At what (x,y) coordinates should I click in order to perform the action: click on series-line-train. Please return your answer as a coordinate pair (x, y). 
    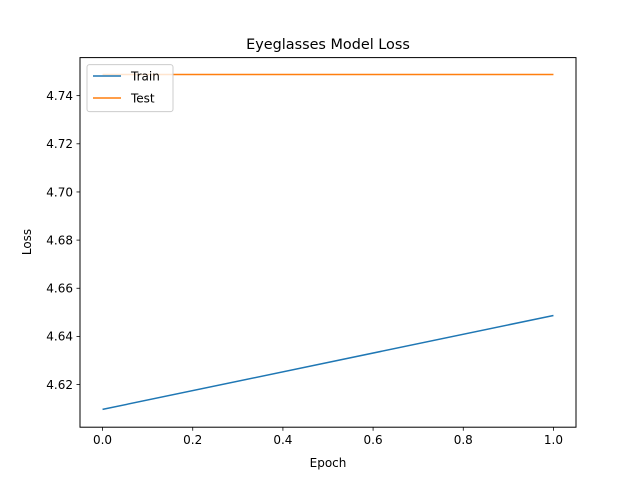
    Looking at the image, I should click on (328, 362).